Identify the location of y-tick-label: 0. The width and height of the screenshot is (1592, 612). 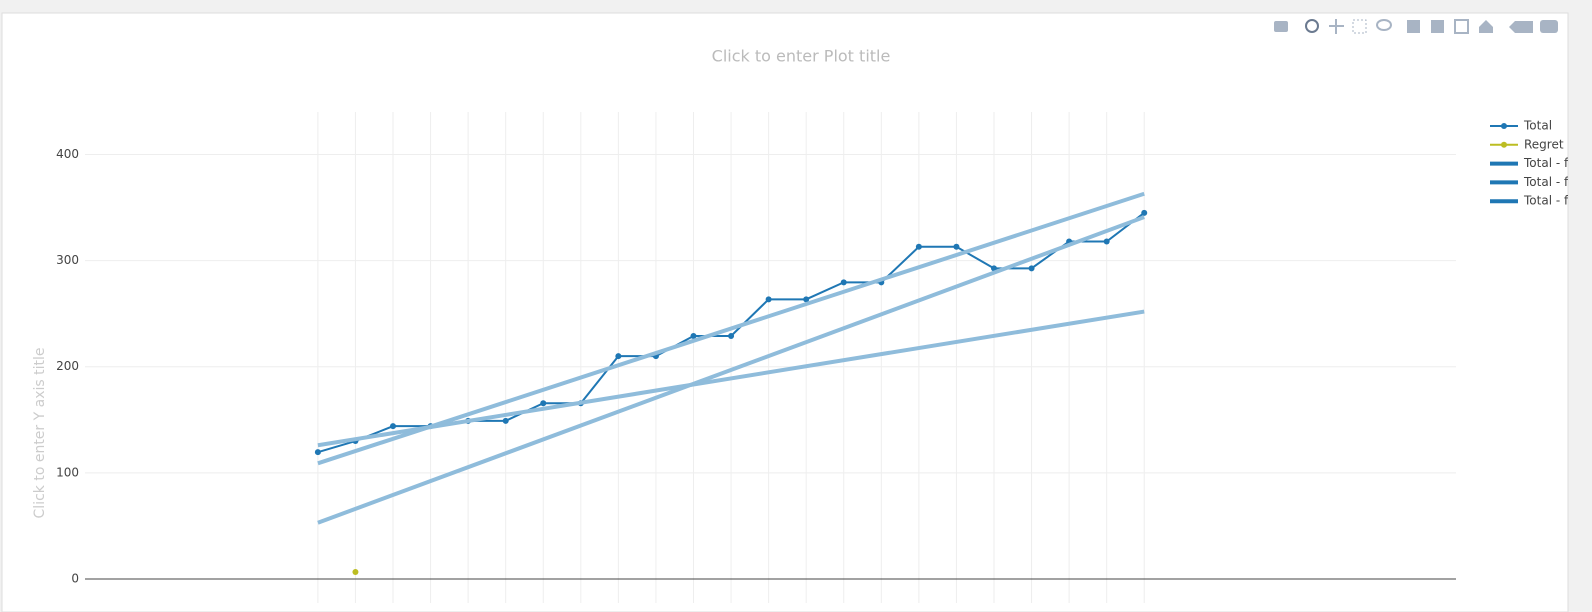
(75, 579).